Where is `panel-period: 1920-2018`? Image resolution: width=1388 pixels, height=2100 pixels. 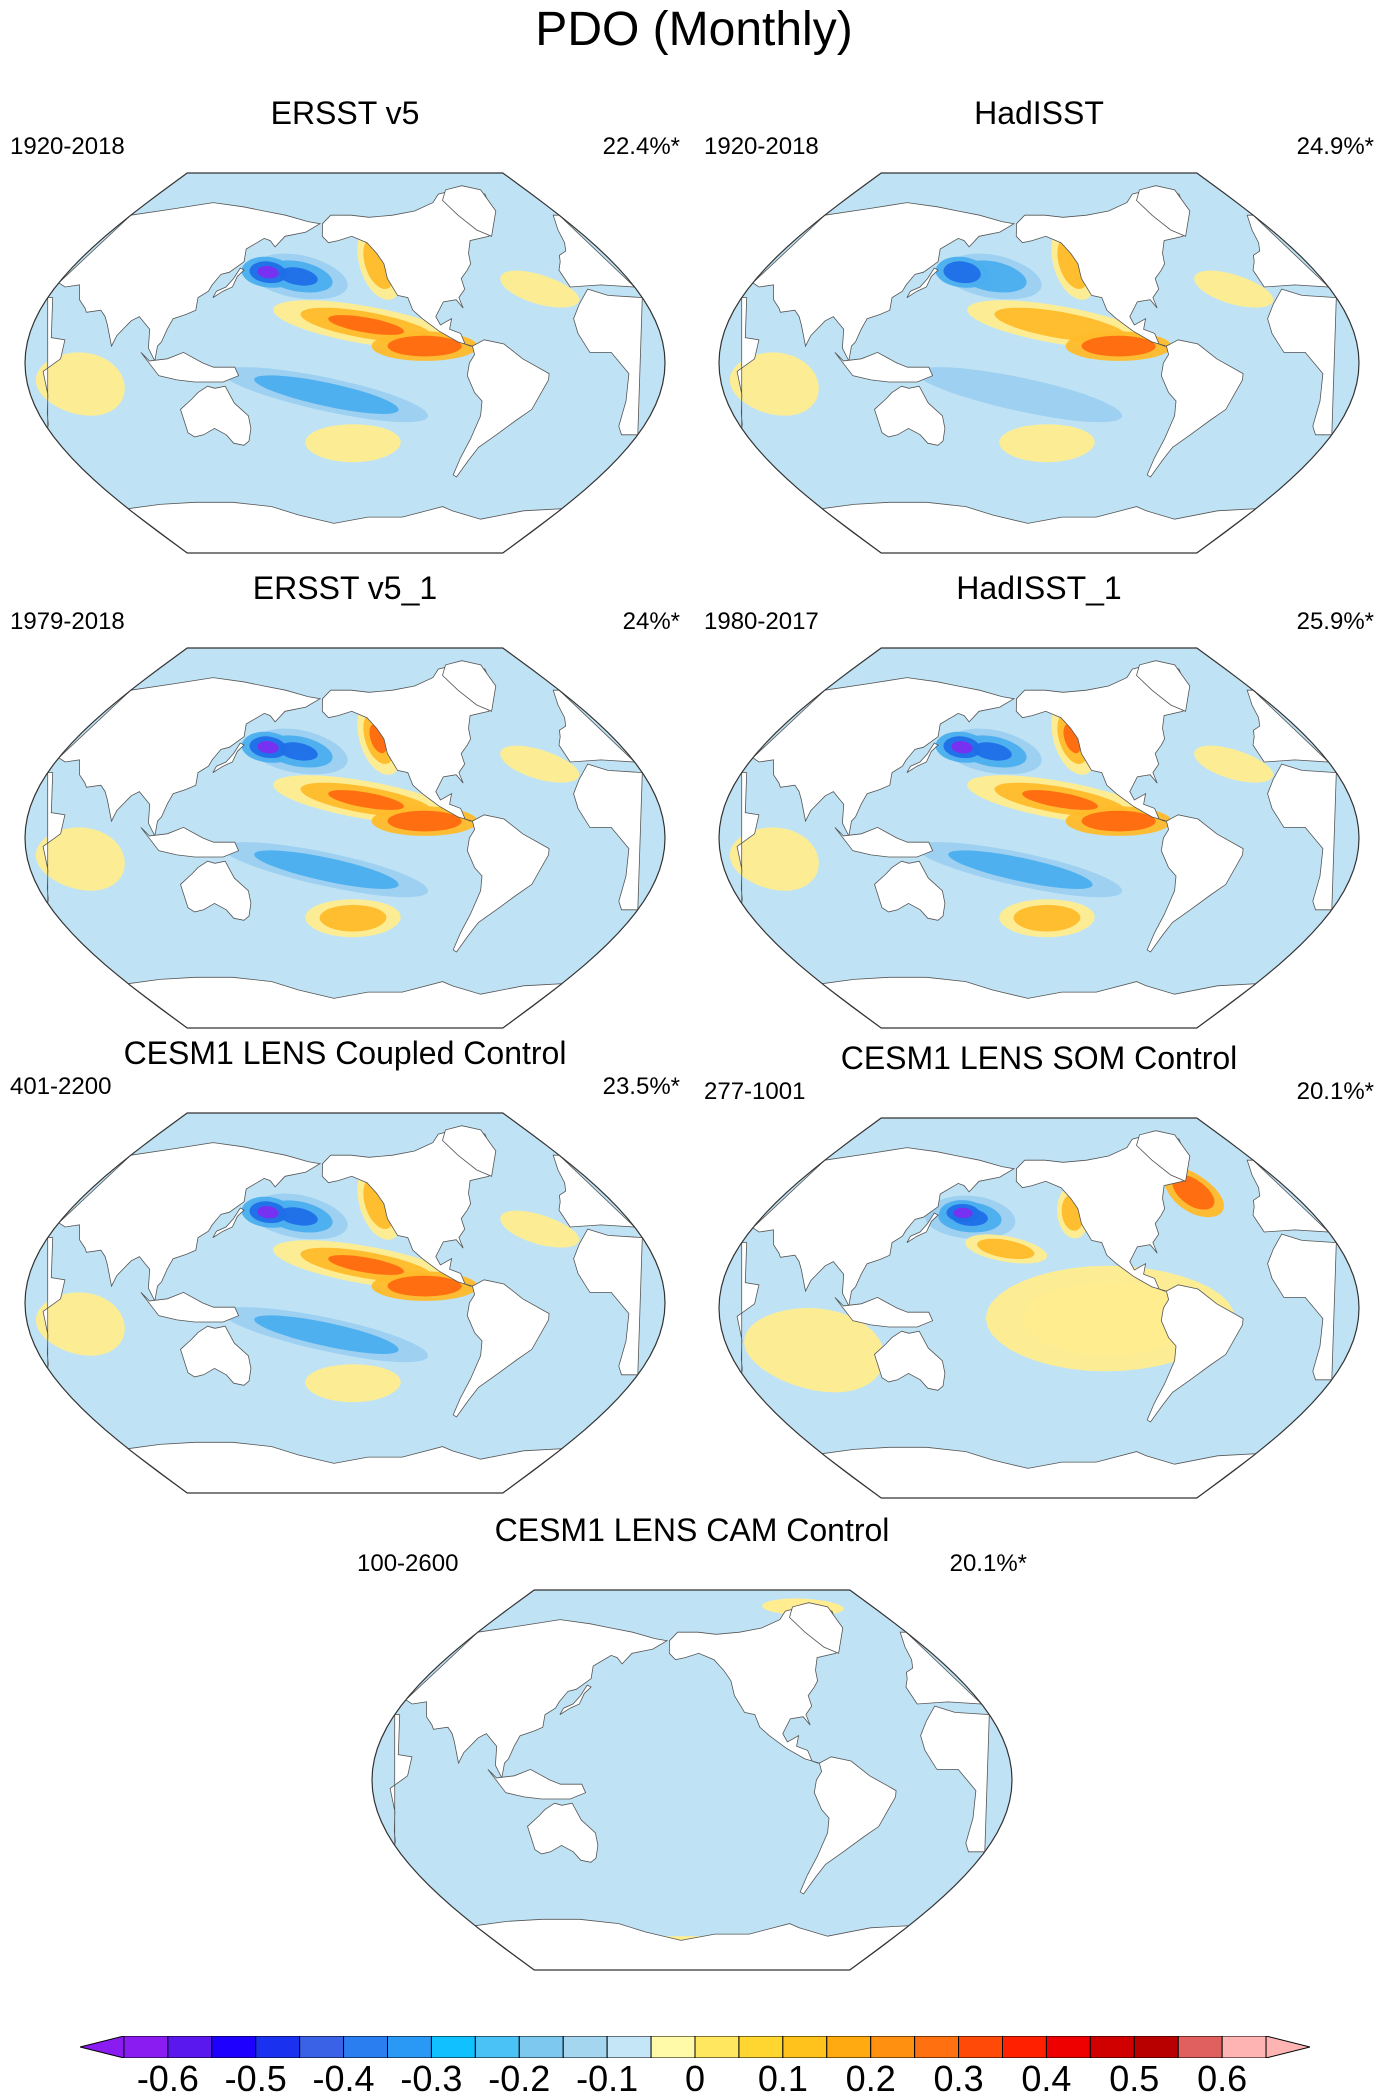
panel-period: 1920-2018 is located at coordinates (761, 146).